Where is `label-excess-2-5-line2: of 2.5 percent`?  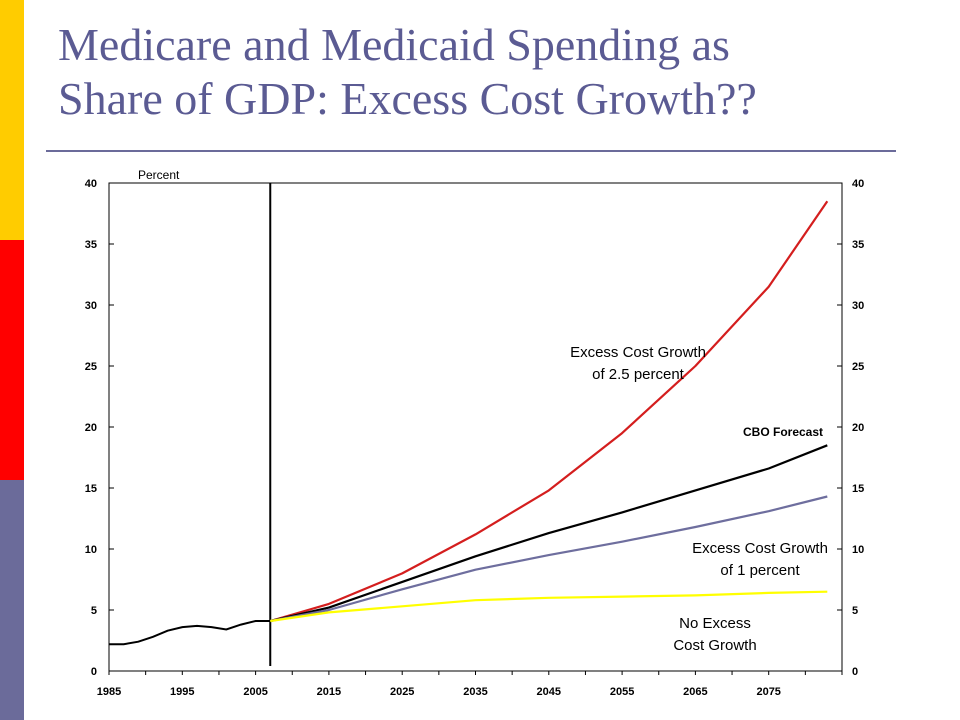 label-excess-2-5-line2: of 2.5 percent is located at coordinates (638, 374).